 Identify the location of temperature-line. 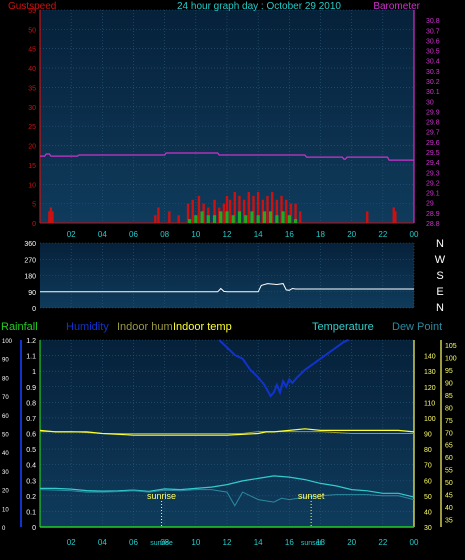
(227, 486).